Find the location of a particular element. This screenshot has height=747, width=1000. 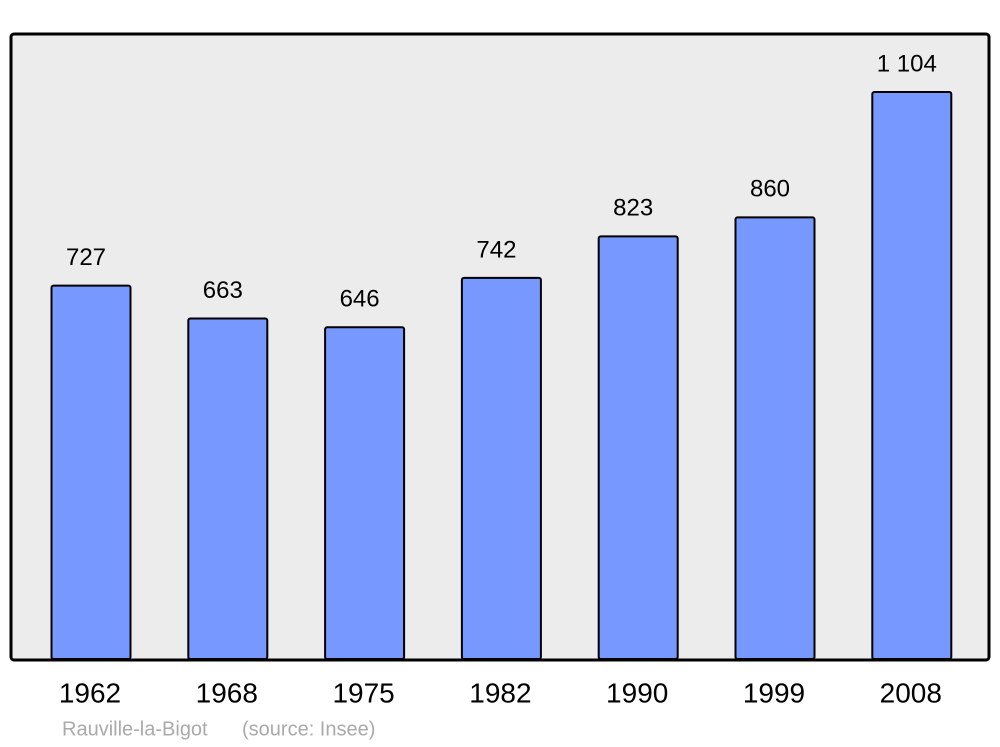

x-tick-label: 1999 is located at coordinates (774, 692).